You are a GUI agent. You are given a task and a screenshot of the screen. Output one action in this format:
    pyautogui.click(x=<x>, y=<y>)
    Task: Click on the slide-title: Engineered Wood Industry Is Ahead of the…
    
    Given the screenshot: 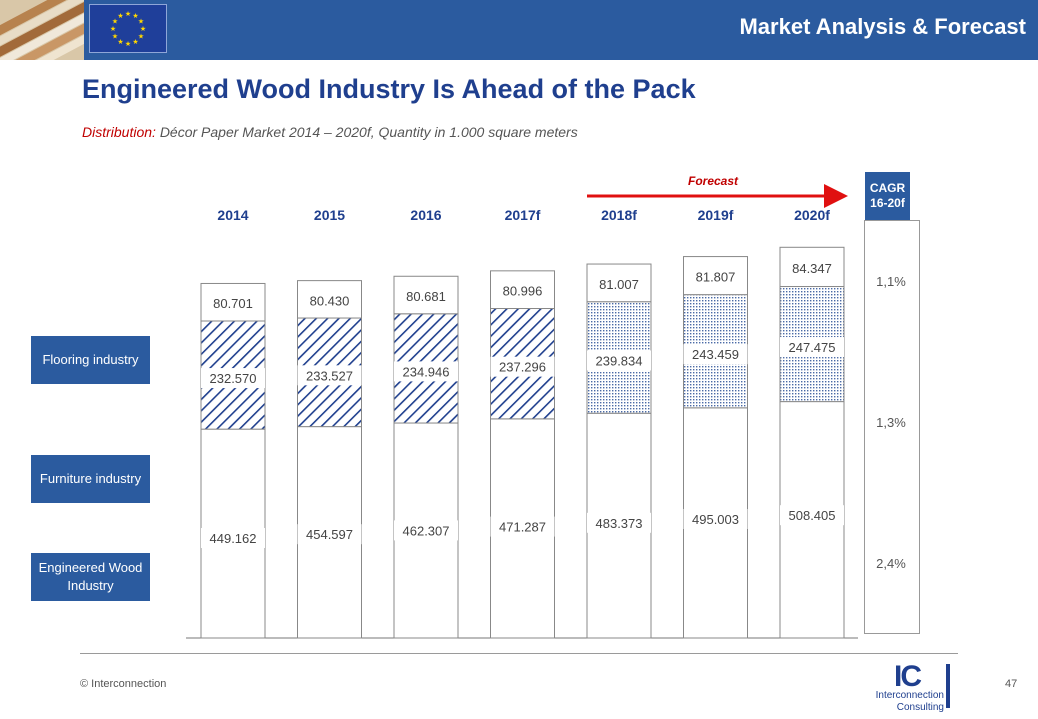 What is the action you would take?
    pyautogui.click(x=389, y=89)
    